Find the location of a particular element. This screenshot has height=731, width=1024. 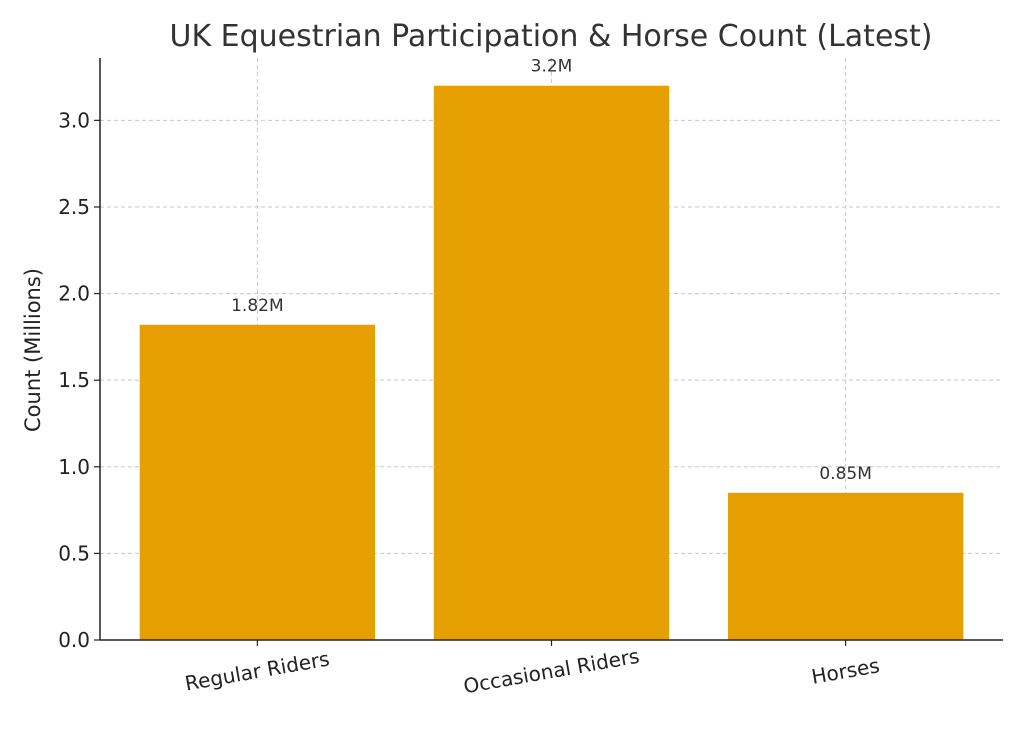

y-tick-label: 1.5 is located at coordinates (74, 380).